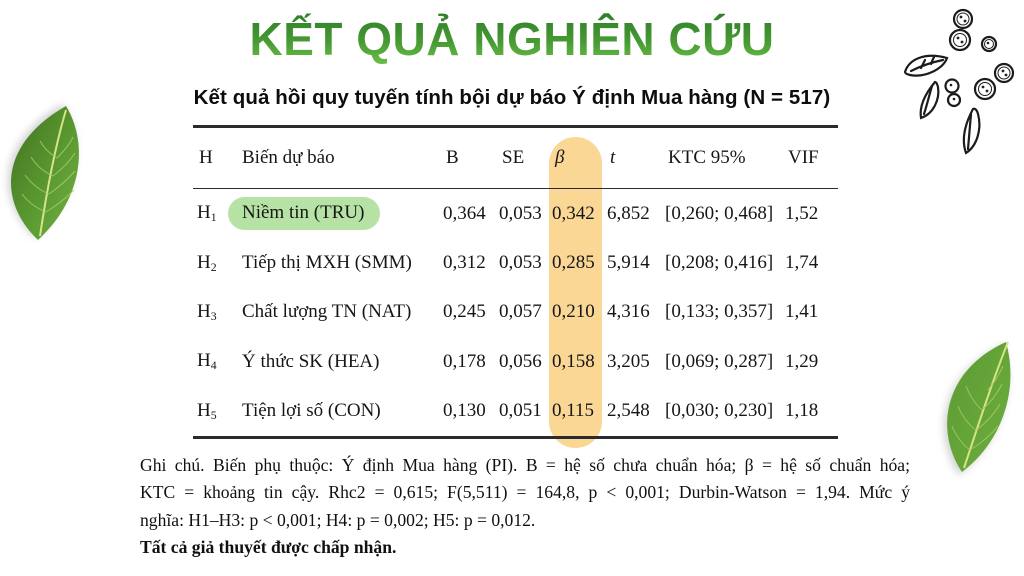 The height and width of the screenshot is (576, 1024). I want to click on t-value: 6,852, so click(628, 213).